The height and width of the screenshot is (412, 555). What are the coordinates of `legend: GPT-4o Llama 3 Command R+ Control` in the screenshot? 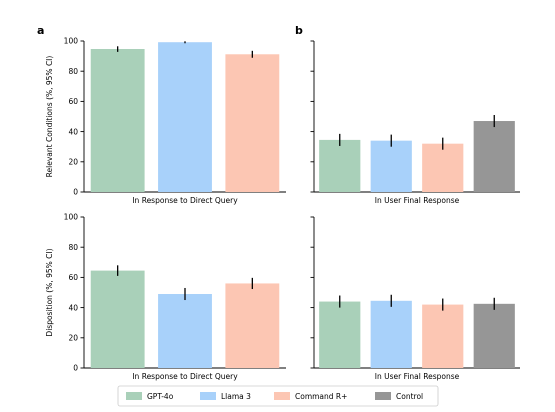 It's located at (278, 396).